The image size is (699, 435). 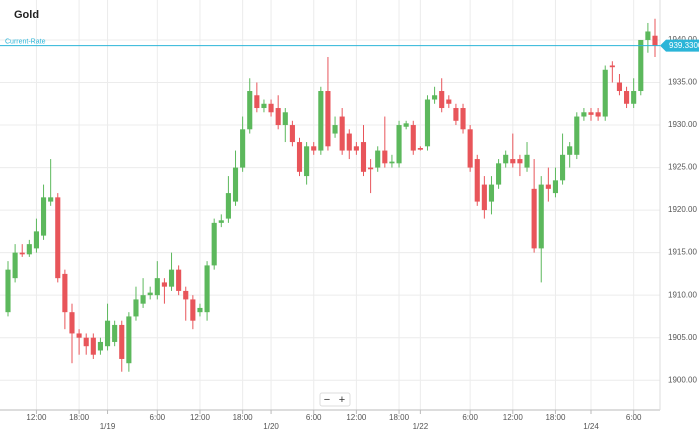 I want to click on y-tick-label: 1910.00, so click(x=682, y=294).